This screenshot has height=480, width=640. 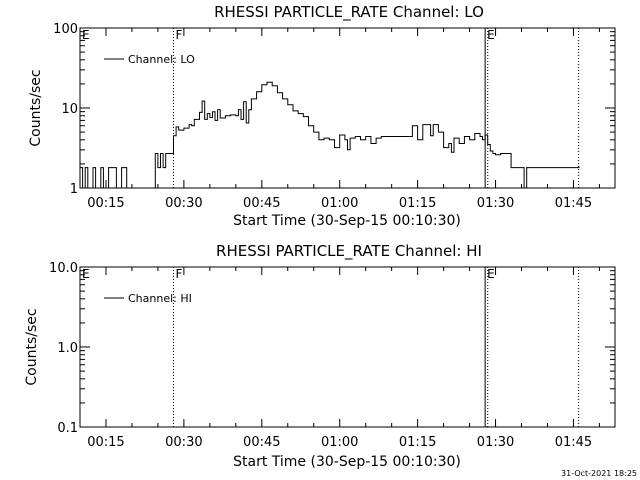 What do you see at coordinates (495, 442) in the screenshot?
I see `x-tick-label-hi-5: 01:30` at bounding box center [495, 442].